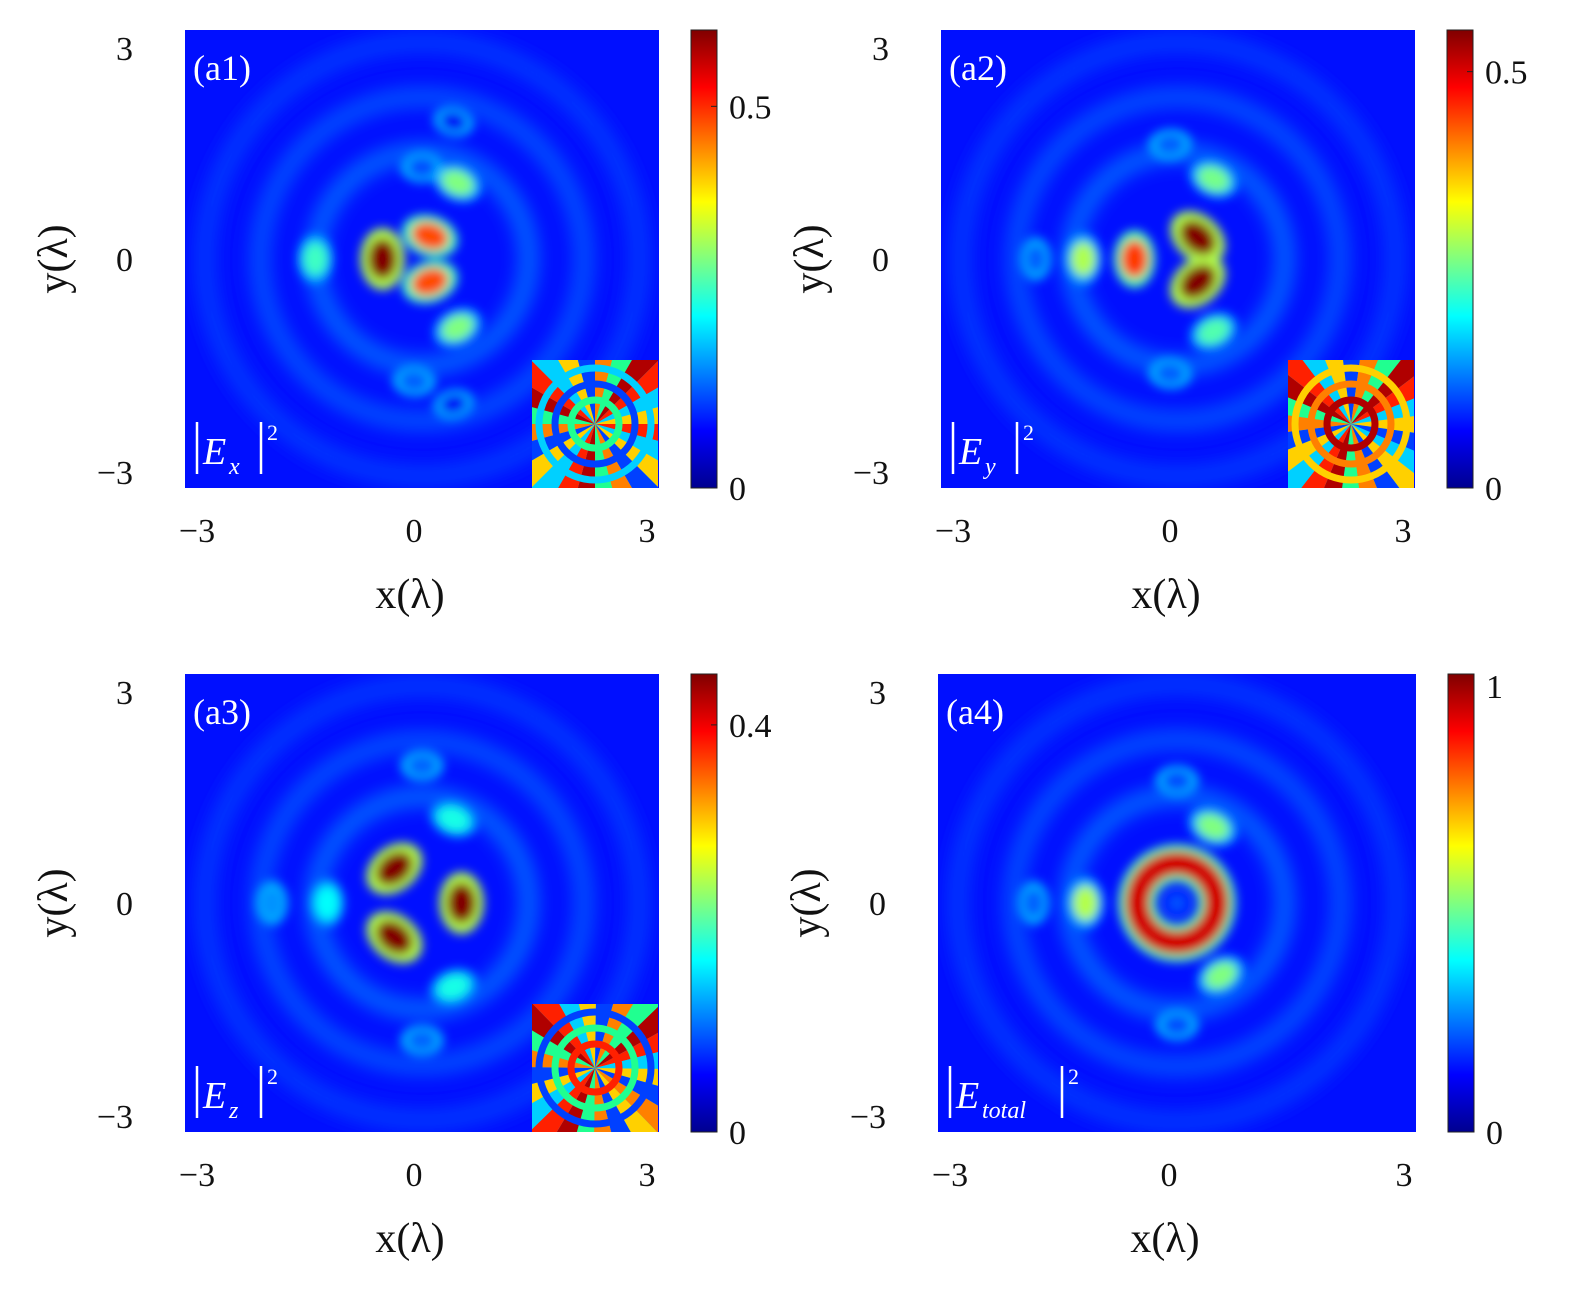 Image resolution: width=1580 pixels, height=1312 pixels. I want to click on colorbar: 01, so click(1475, 910).